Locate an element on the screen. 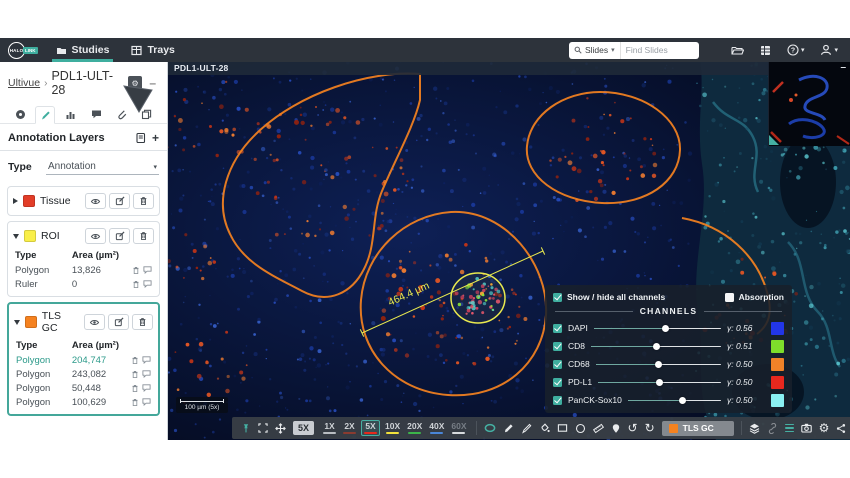 The width and height of the screenshot is (850, 478). table-row-type-selected: Polygon is located at coordinates (33, 360).